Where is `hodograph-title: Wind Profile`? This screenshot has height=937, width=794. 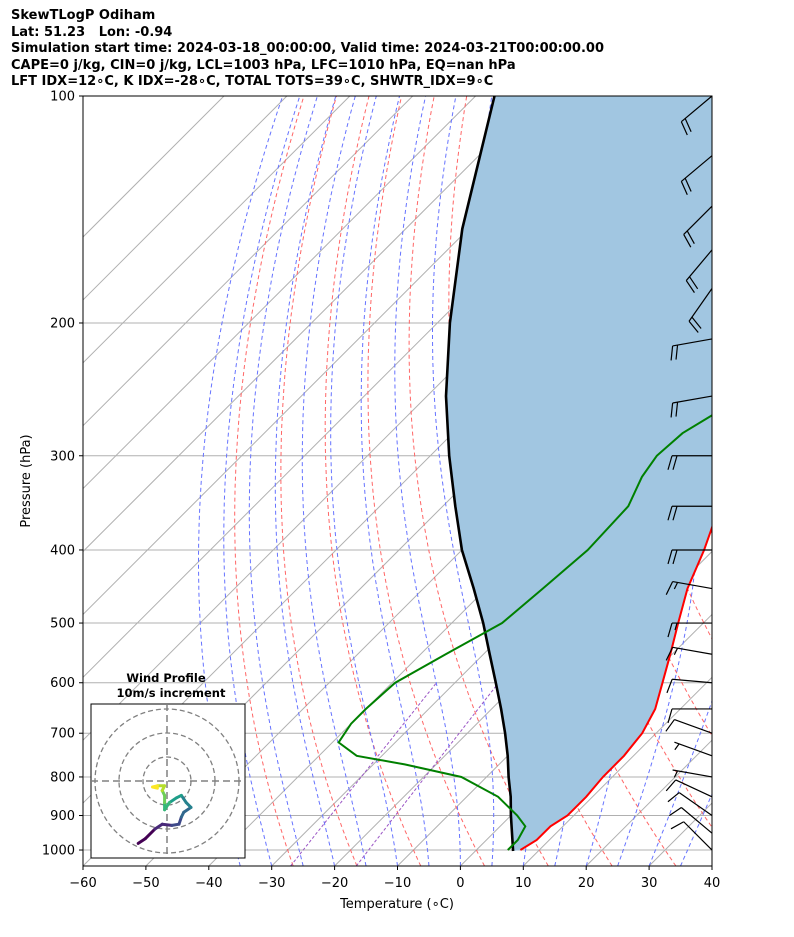
hodograph-title: Wind Profile is located at coordinates (166, 678).